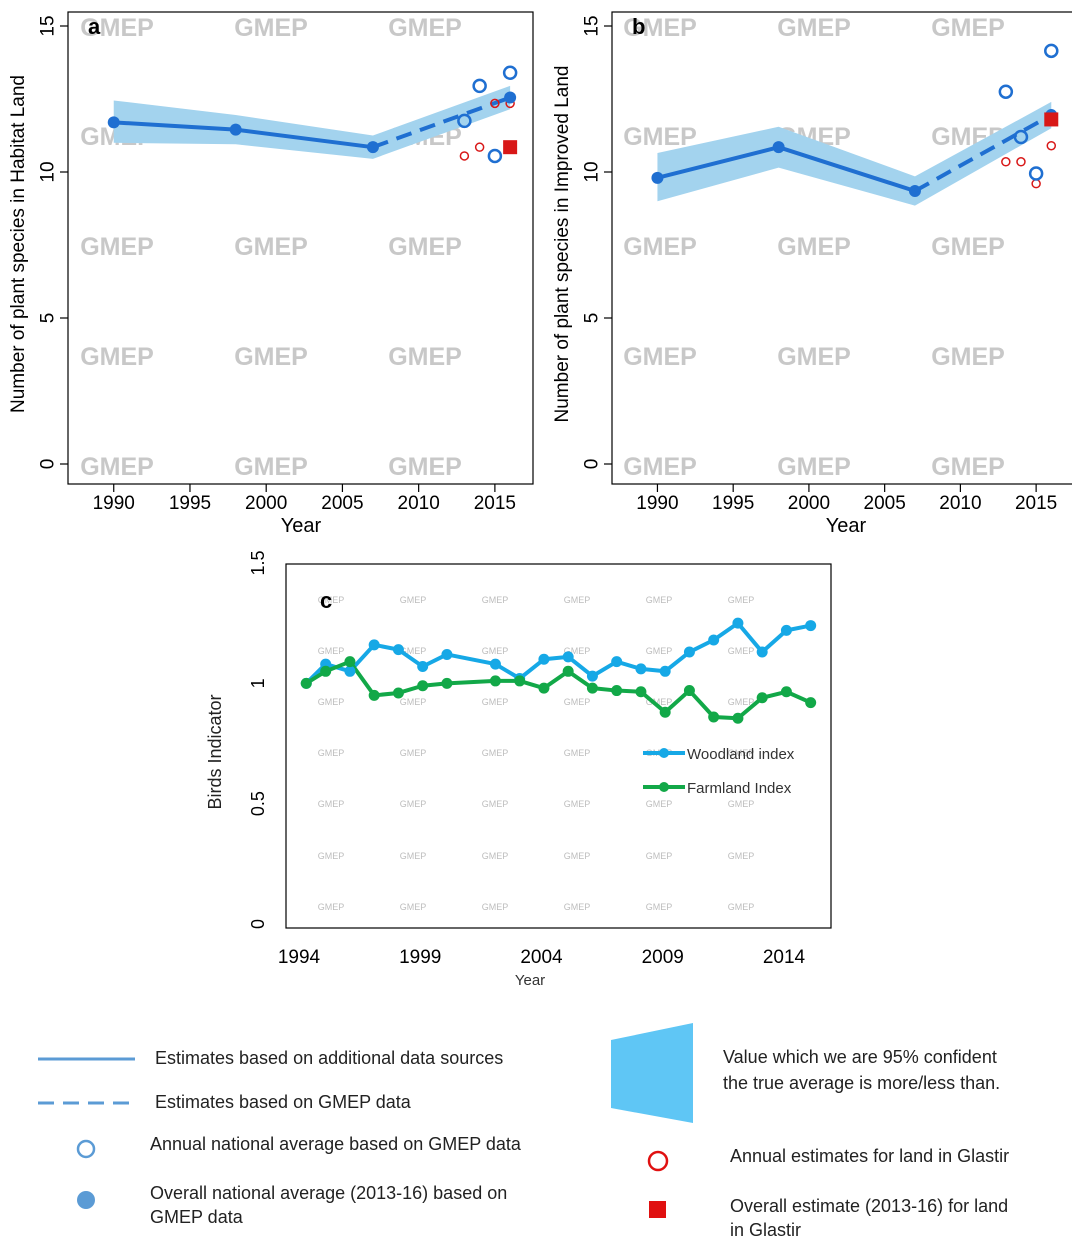 The height and width of the screenshot is (1242, 1072). I want to click on panel-b-estimate-point, so click(657, 177).